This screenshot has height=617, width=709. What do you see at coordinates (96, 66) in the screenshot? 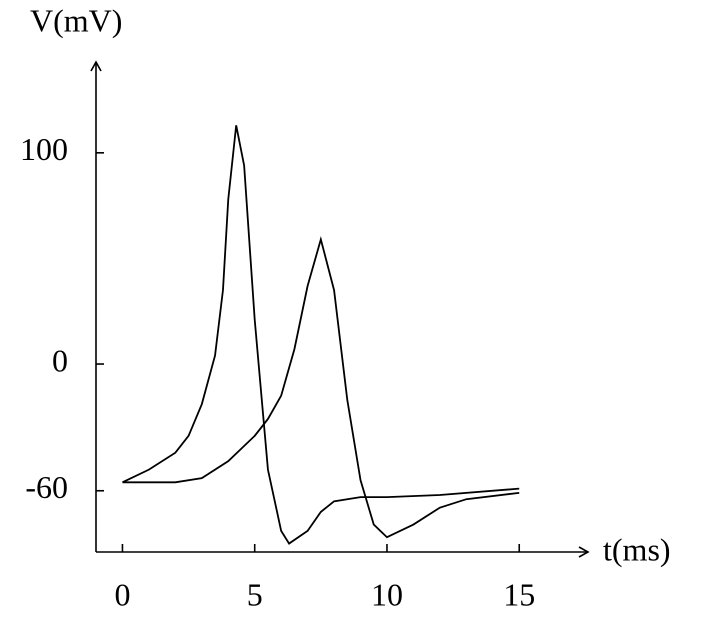
I see `y-axis-arrow` at bounding box center [96, 66].